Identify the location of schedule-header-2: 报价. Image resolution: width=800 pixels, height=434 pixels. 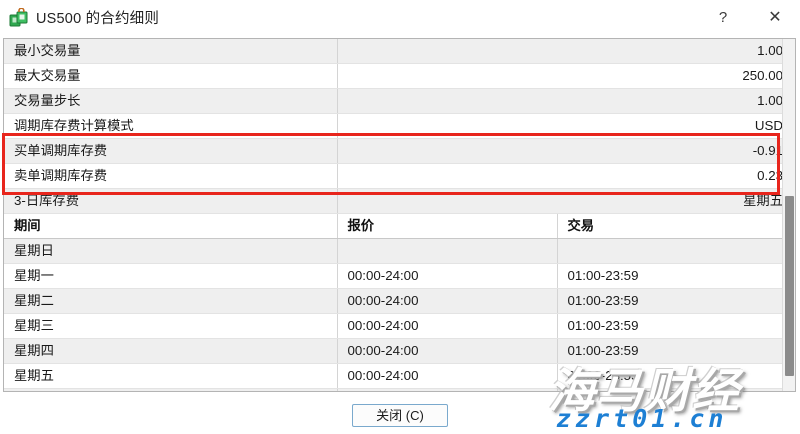
(447, 226).